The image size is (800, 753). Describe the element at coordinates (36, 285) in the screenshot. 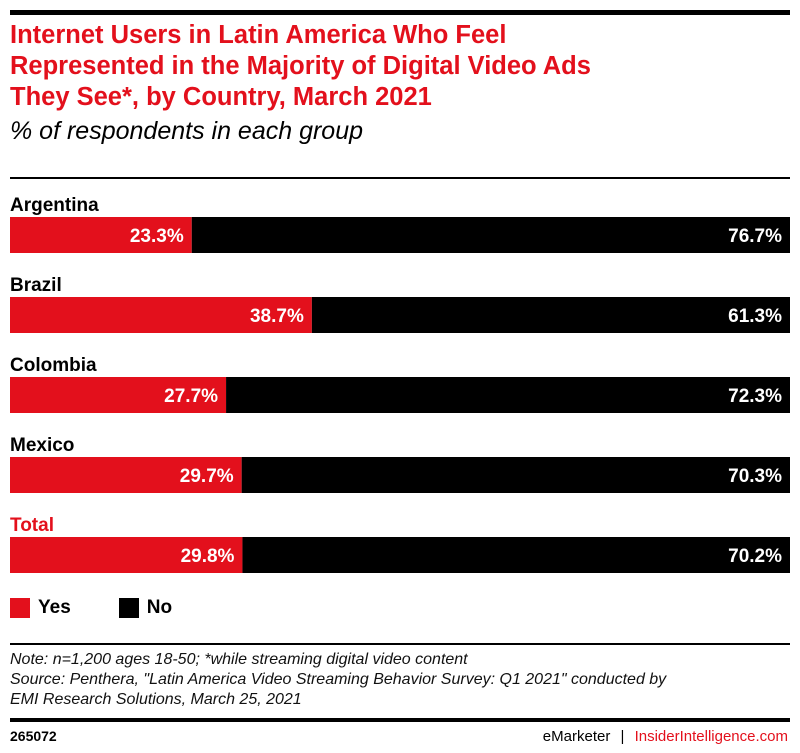

I see `category-label: Brazil` at that location.